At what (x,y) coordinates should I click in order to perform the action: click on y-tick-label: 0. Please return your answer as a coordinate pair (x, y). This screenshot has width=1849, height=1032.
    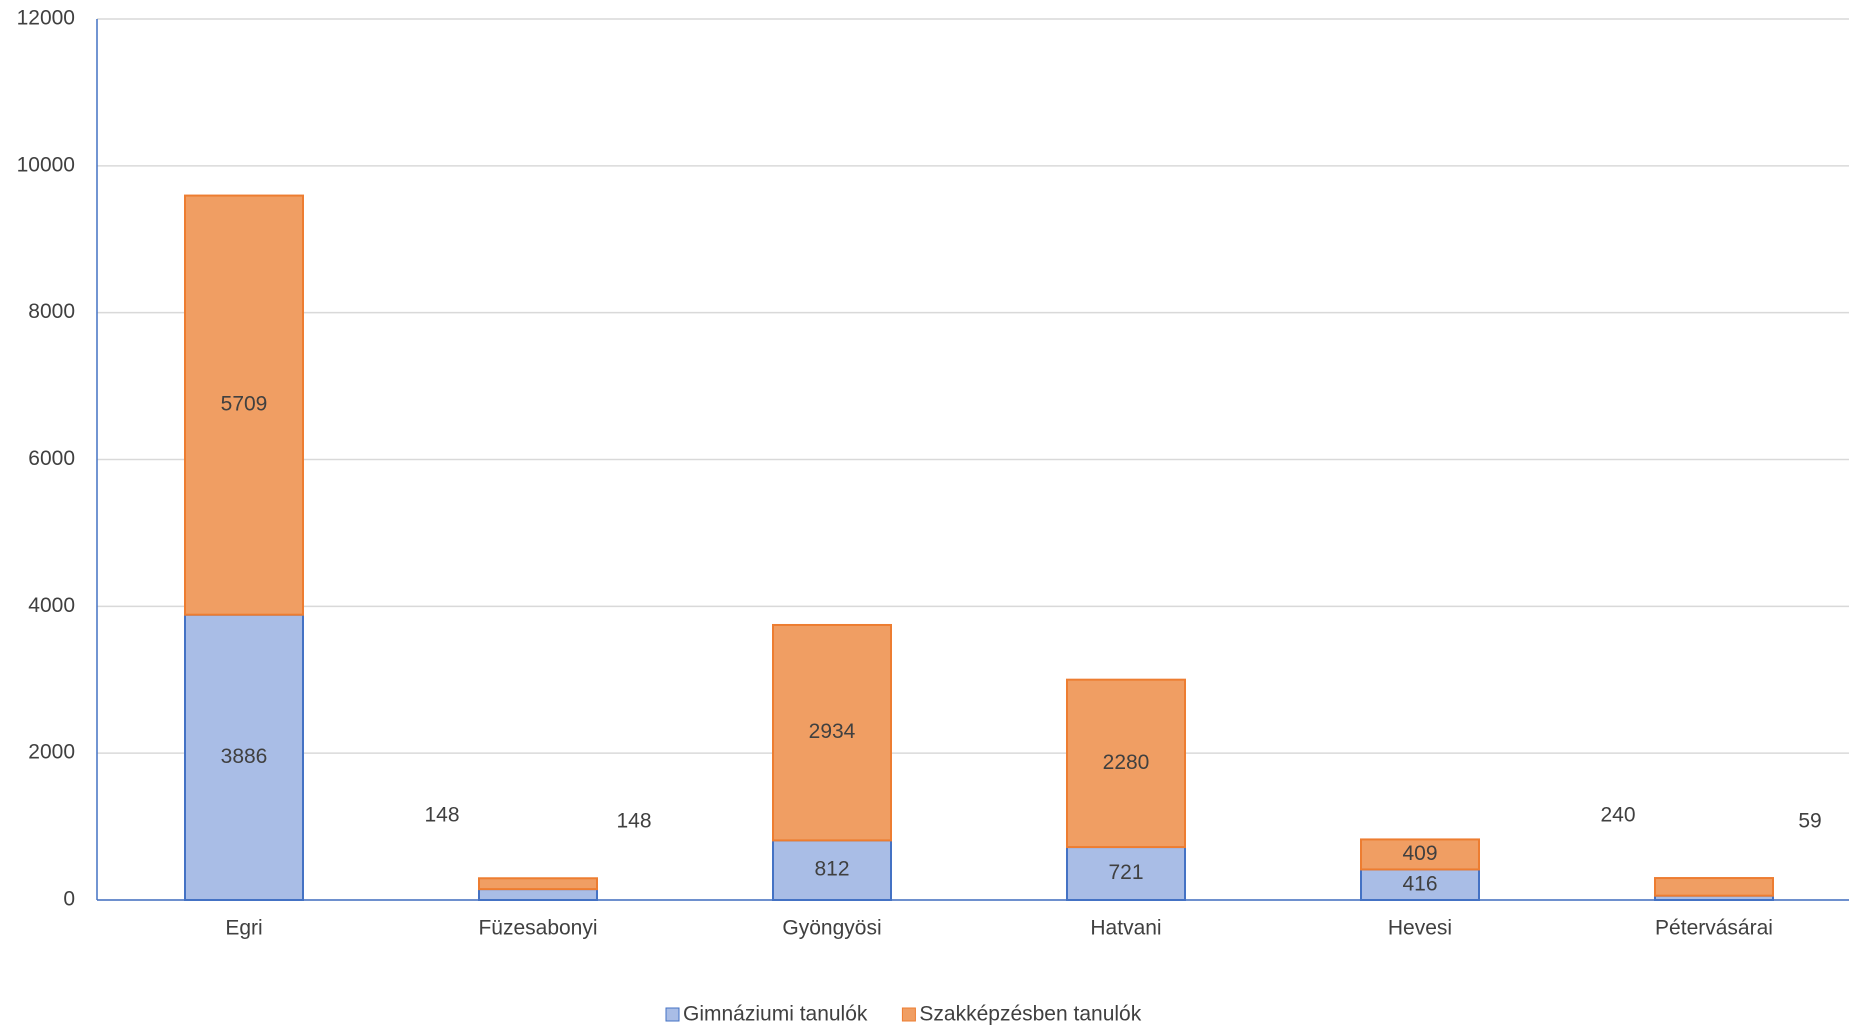
    Looking at the image, I should click on (69, 899).